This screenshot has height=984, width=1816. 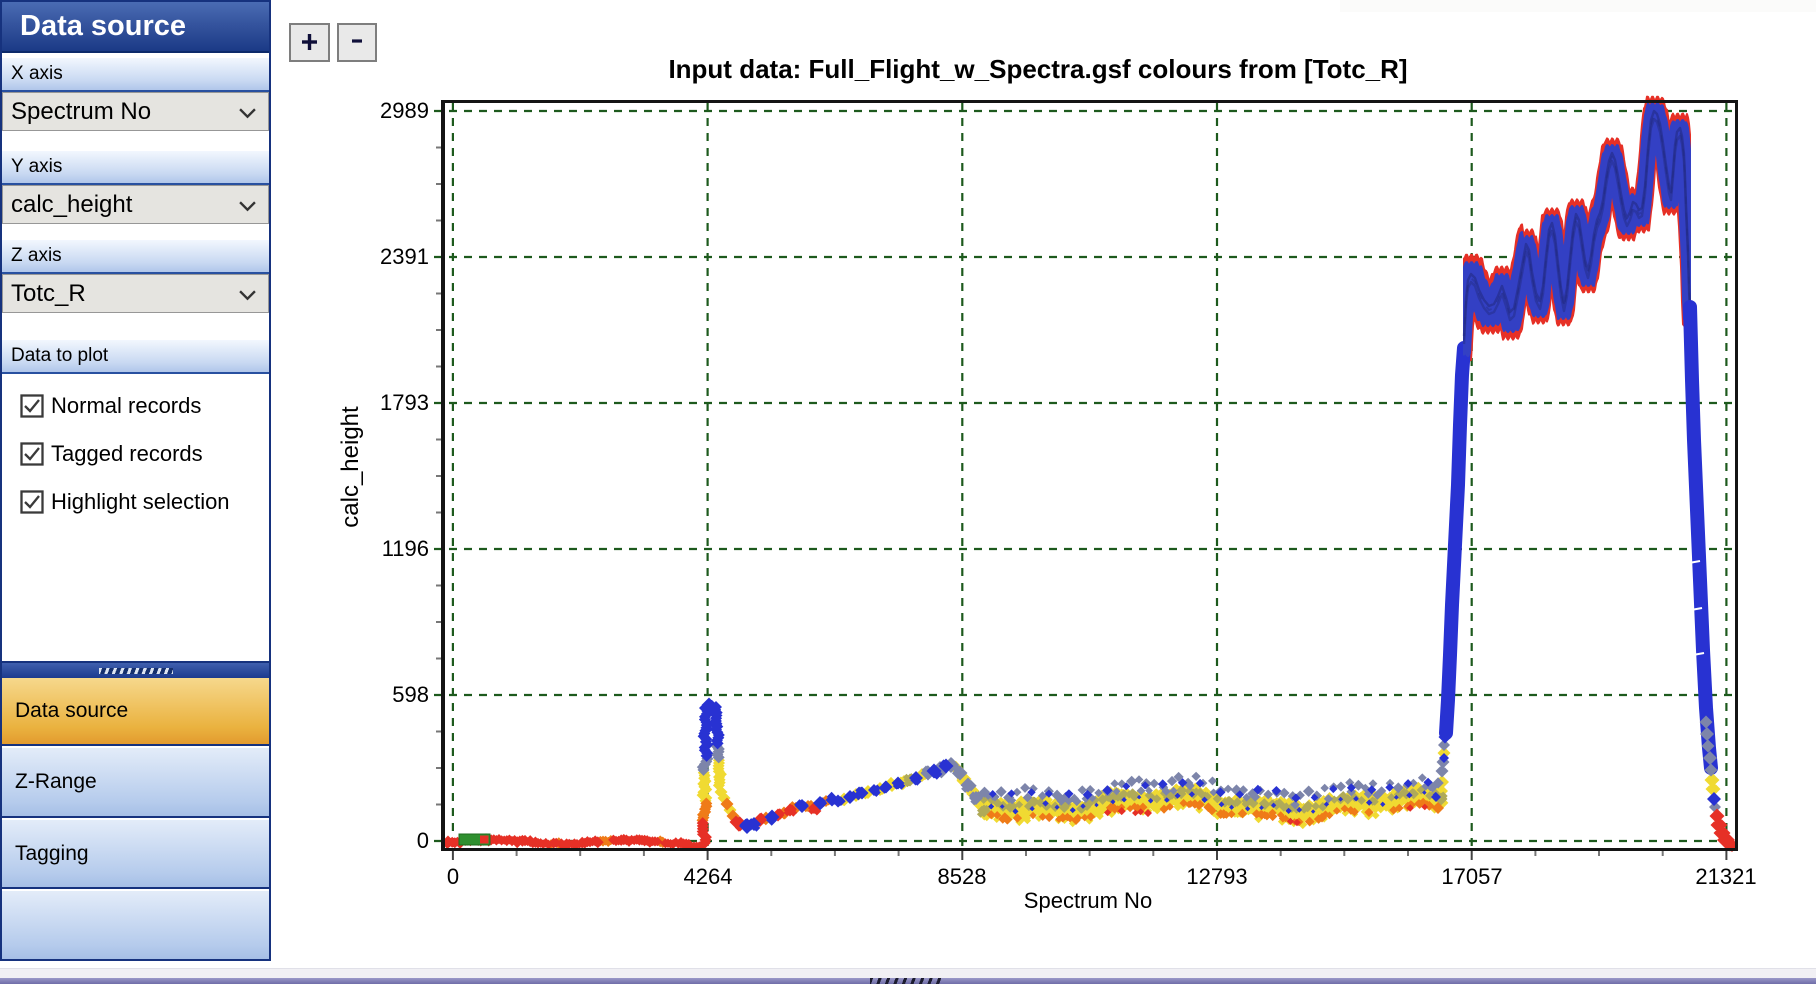 I want to click on svg-text: 17057, so click(x=1471, y=876).